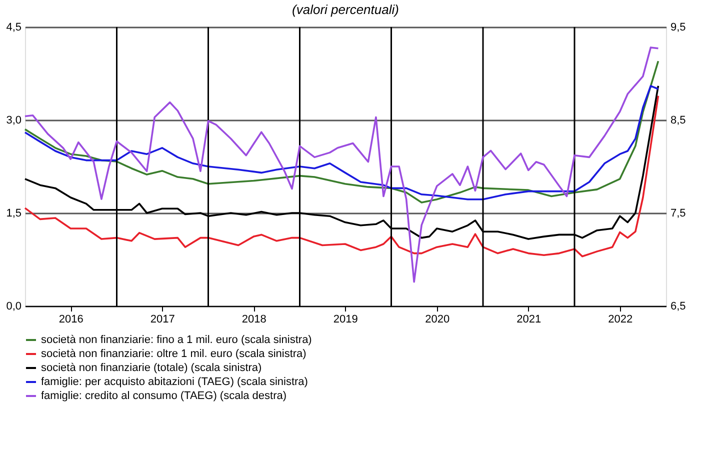 The image size is (717, 460). I want to click on legend-label: società non finanziarie: fino a 1 mil. euro (scala sinistra), so click(176, 340).